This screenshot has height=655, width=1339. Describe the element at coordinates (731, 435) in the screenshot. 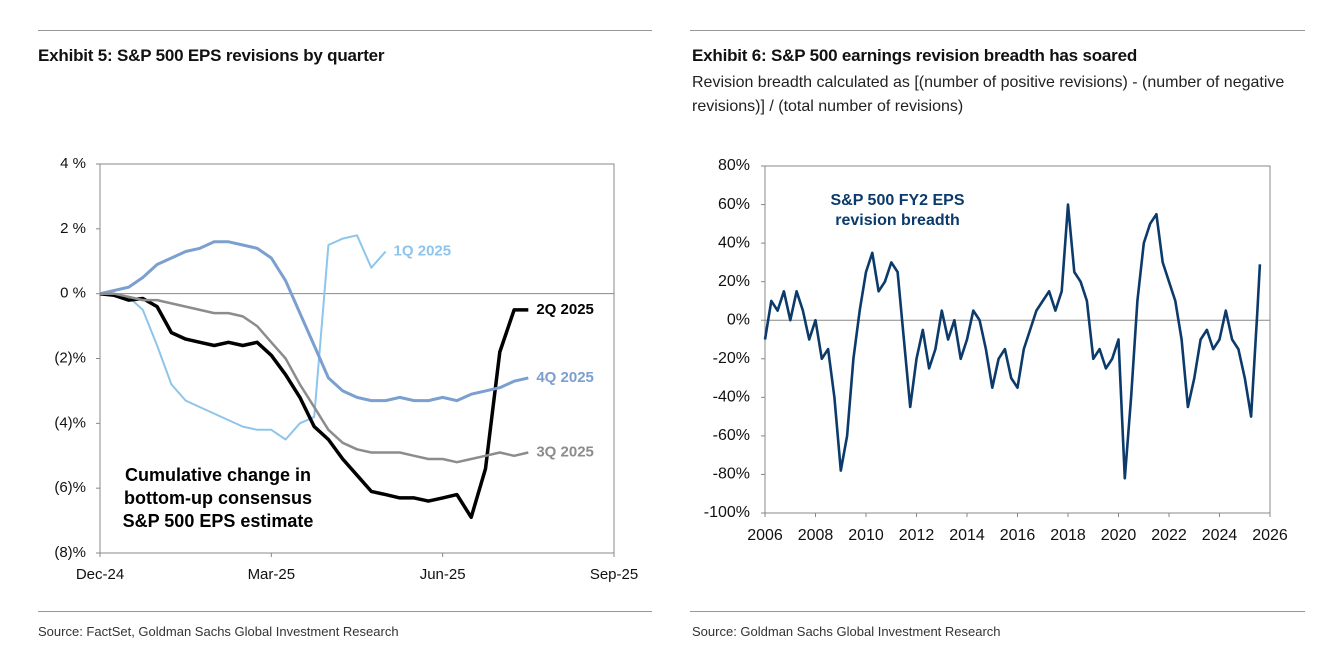

I see `y-tick-label: -60%` at that location.